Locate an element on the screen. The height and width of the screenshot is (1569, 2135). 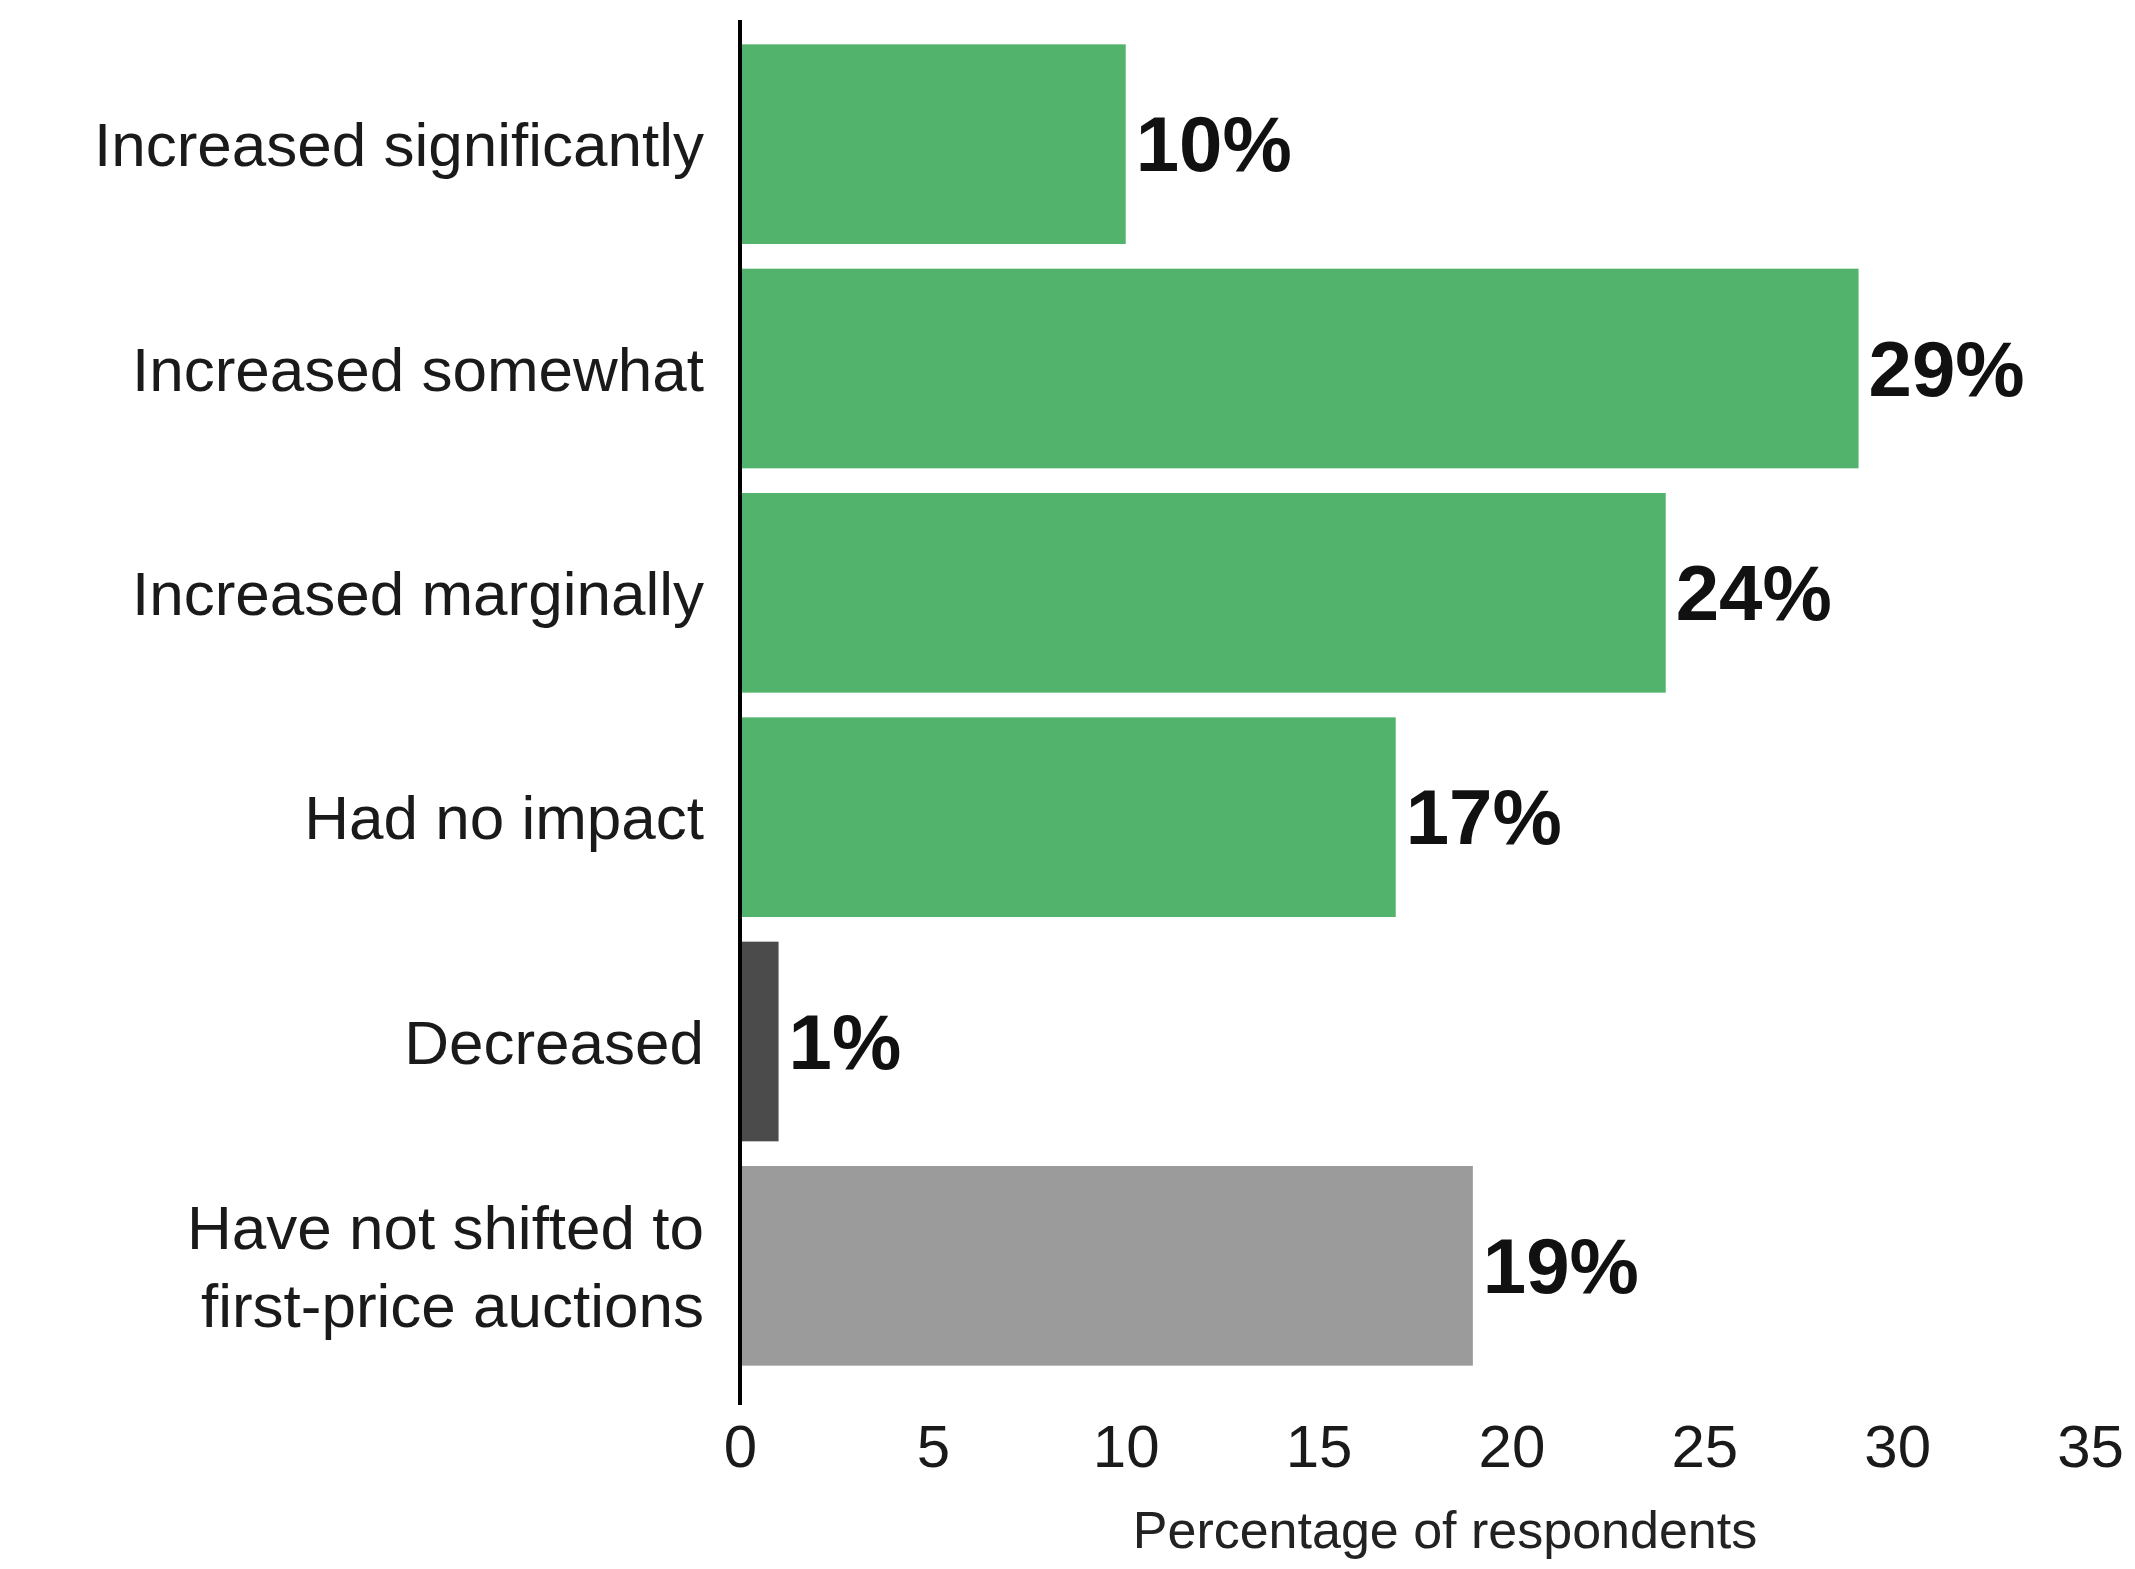
x-tick-label: 10 is located at coordinates (1126, 1446).